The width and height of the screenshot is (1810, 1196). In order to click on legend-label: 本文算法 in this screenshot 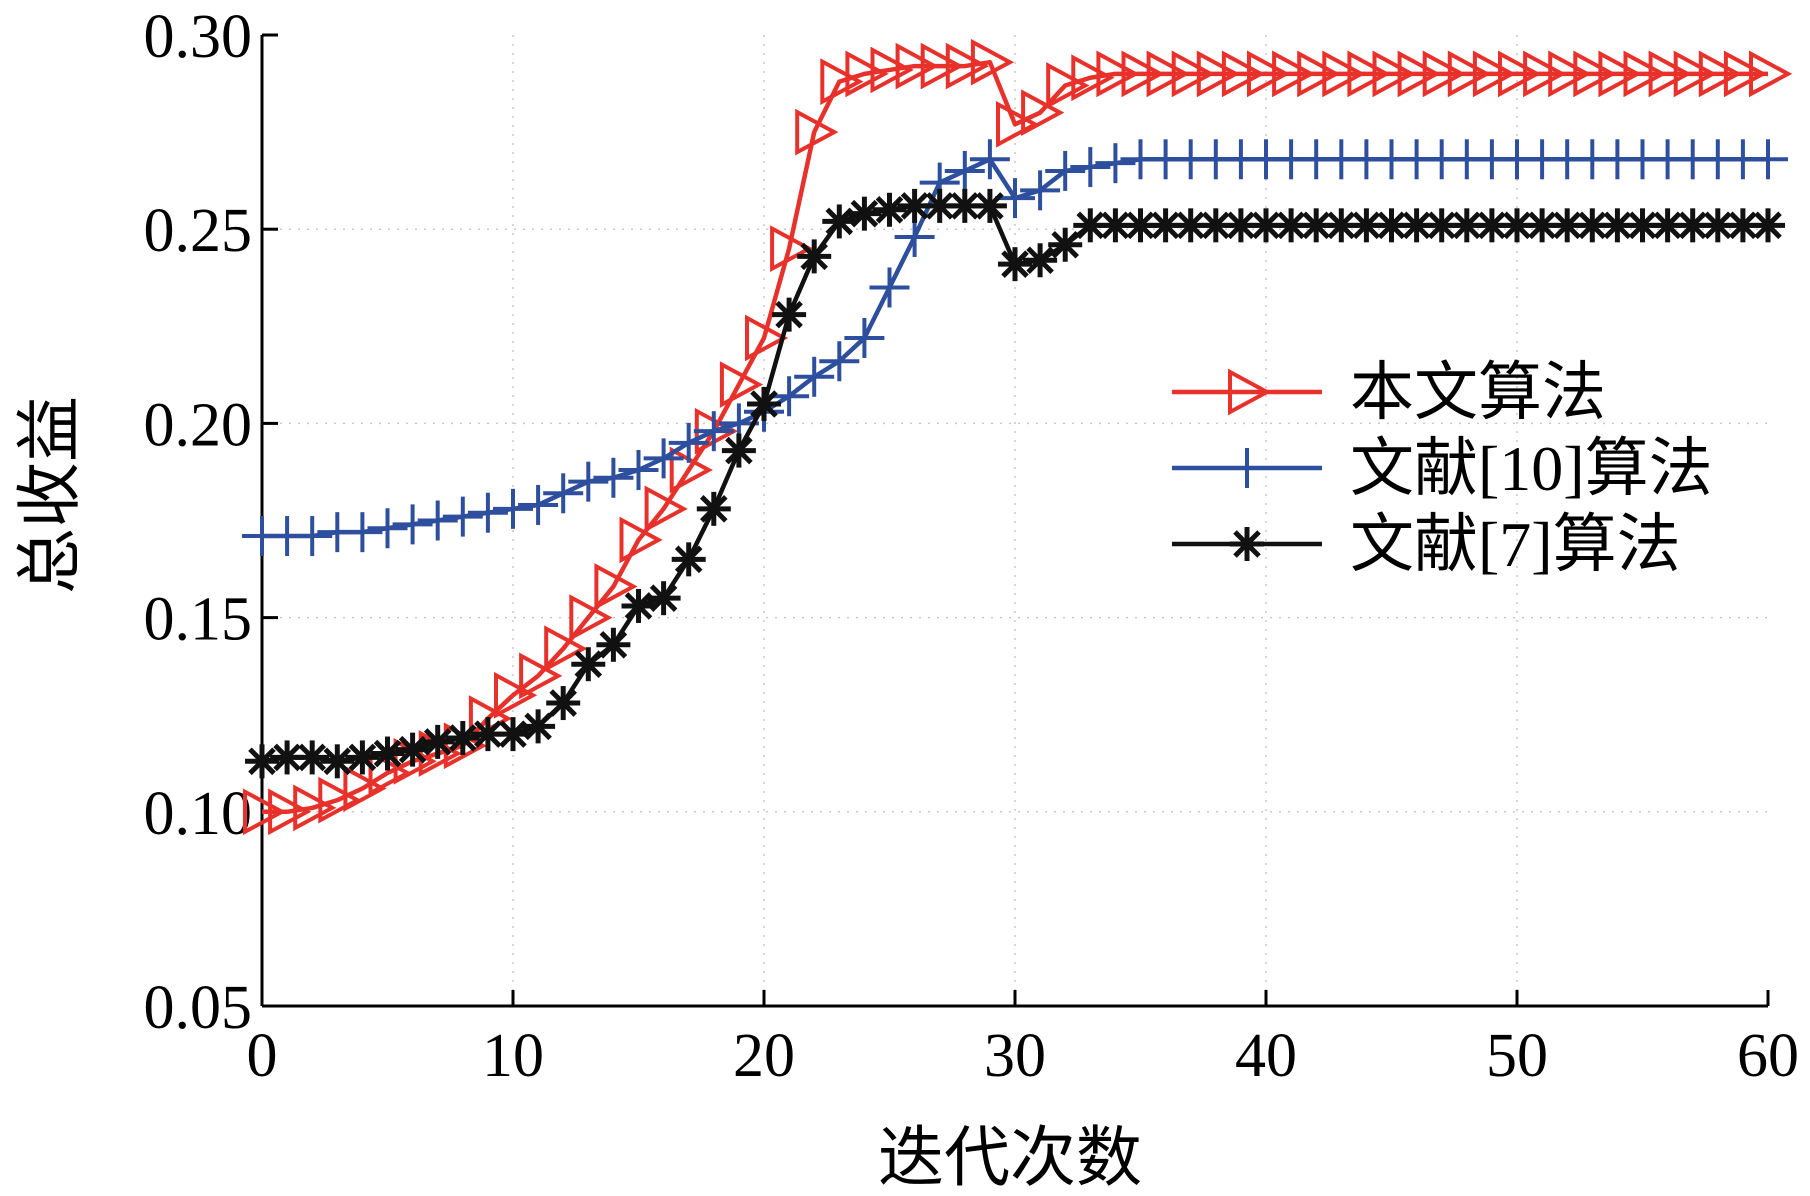, I will do `click(1478, 392)`.